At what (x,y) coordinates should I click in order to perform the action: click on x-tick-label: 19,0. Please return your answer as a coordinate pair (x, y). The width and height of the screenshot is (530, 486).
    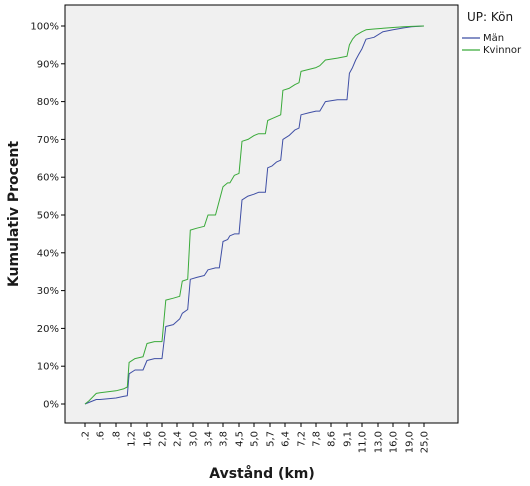
    Looking at the image, I should click on (410, 442).